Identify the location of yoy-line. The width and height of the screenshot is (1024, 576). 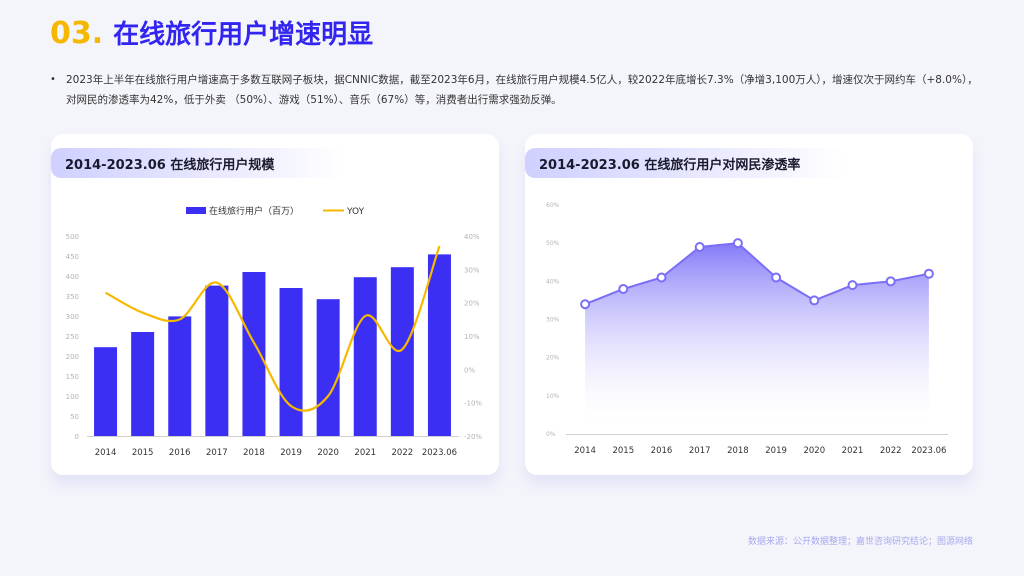
(273, 328).